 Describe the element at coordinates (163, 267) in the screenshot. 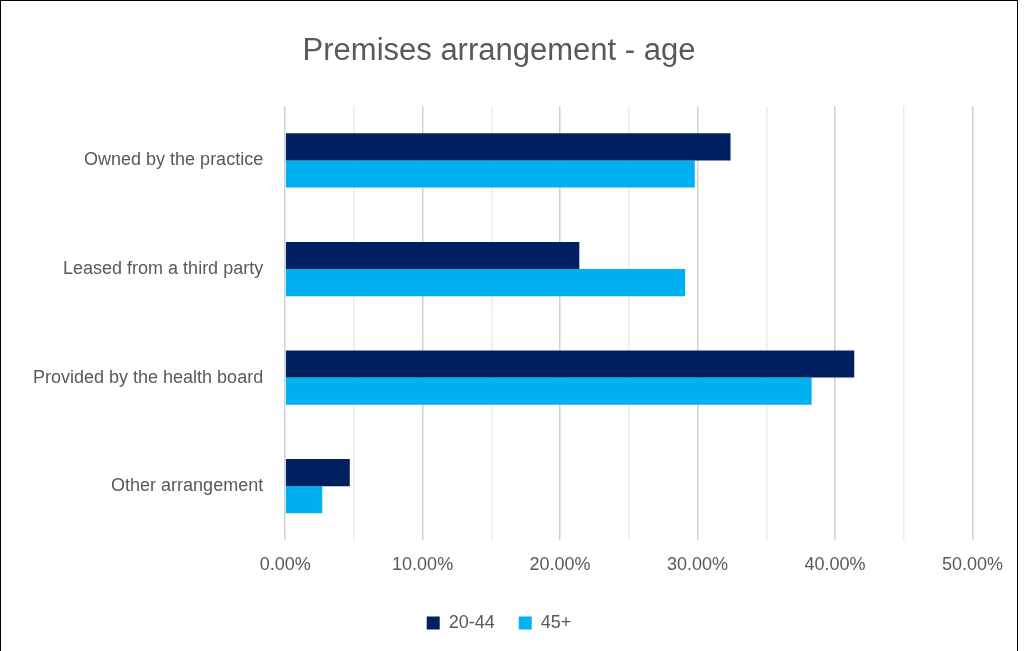

I see `y-tick-label: Leased from a third party` at that location.